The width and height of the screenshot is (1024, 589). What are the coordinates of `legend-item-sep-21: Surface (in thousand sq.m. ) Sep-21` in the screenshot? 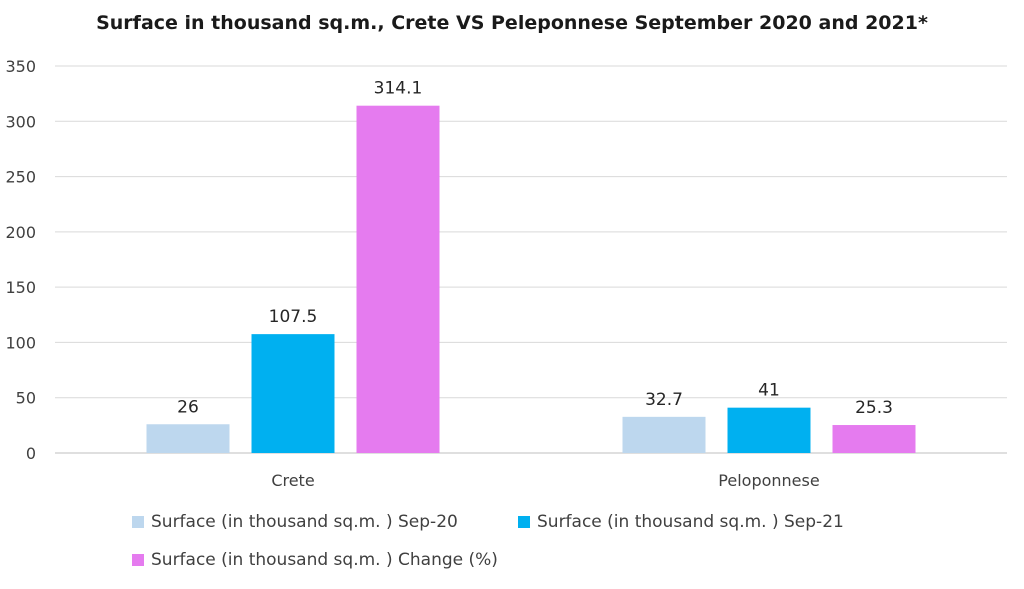 It's located at (681, 522).